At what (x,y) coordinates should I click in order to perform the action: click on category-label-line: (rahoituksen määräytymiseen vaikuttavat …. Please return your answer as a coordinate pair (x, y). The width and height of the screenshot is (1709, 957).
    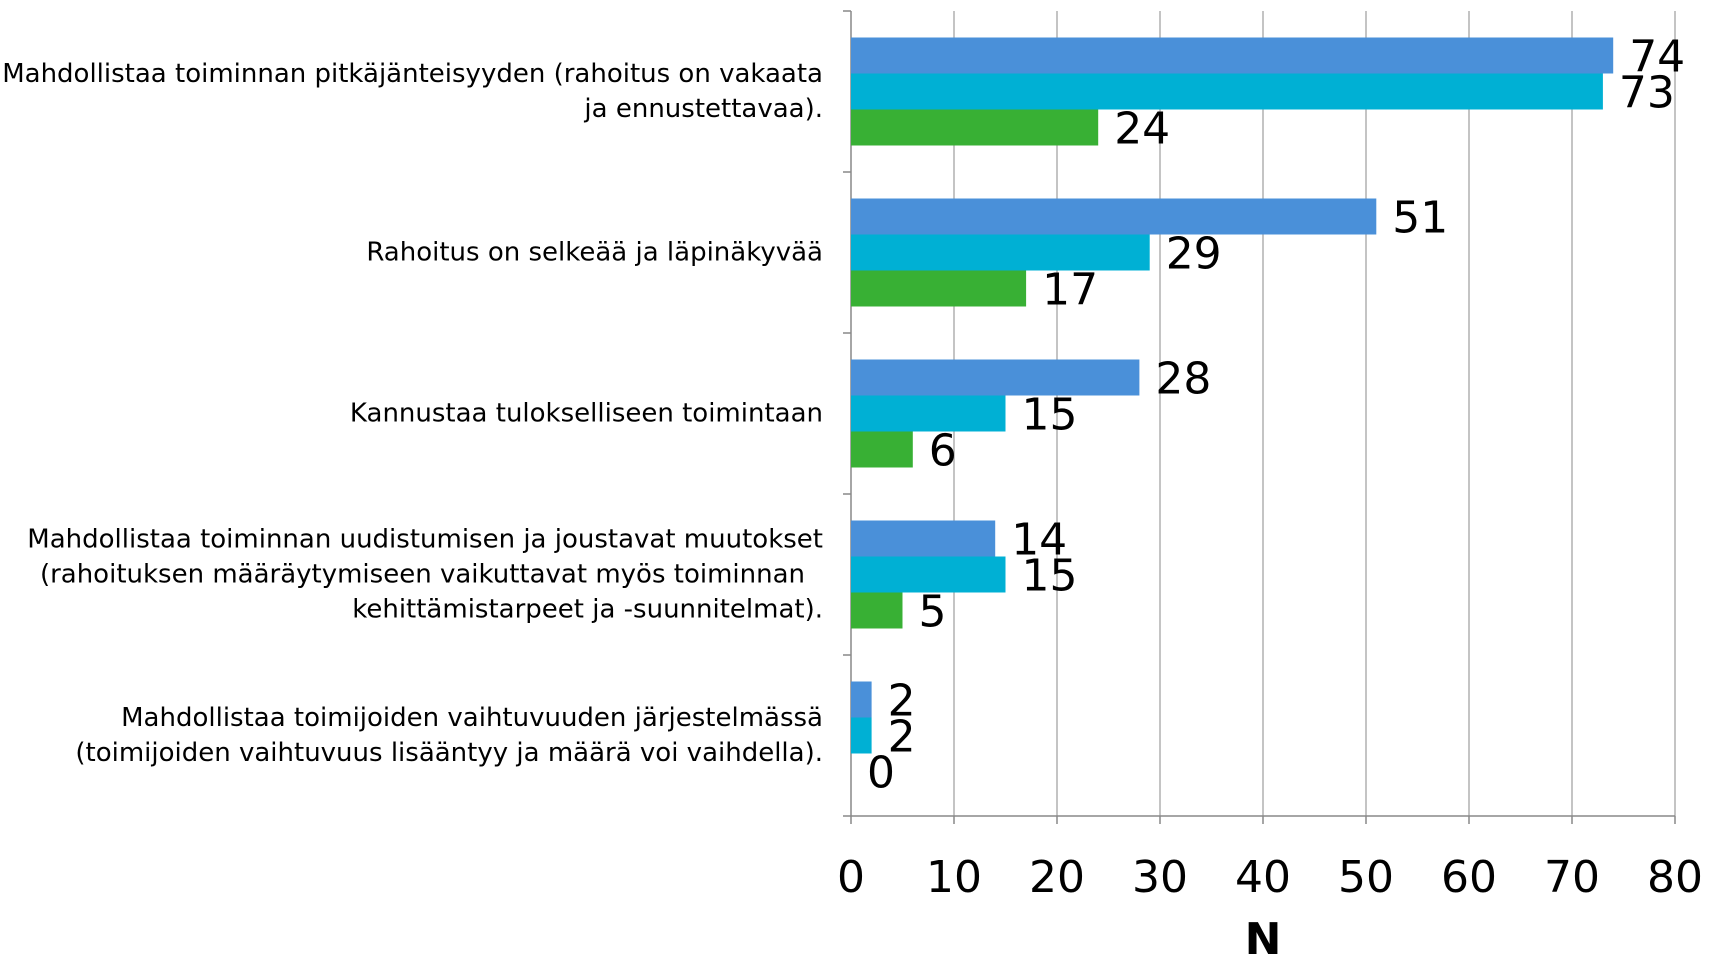
    Looking at the image, I should click on (422, 574).